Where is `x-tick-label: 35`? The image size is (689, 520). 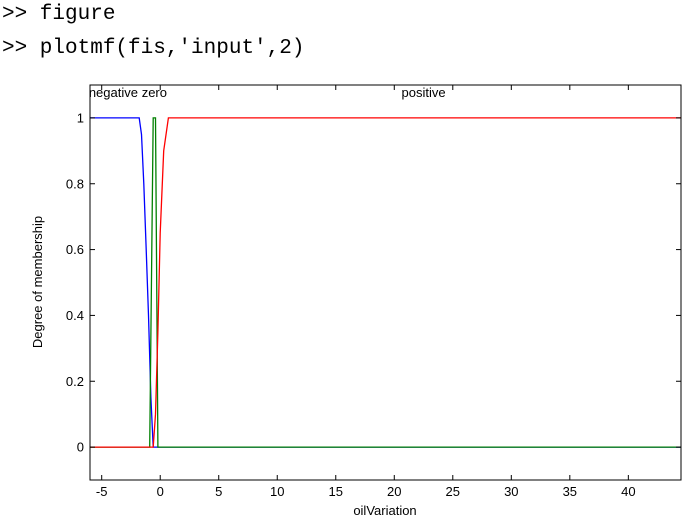 x-tick-label: 35 is located at coordinates (570, 491).